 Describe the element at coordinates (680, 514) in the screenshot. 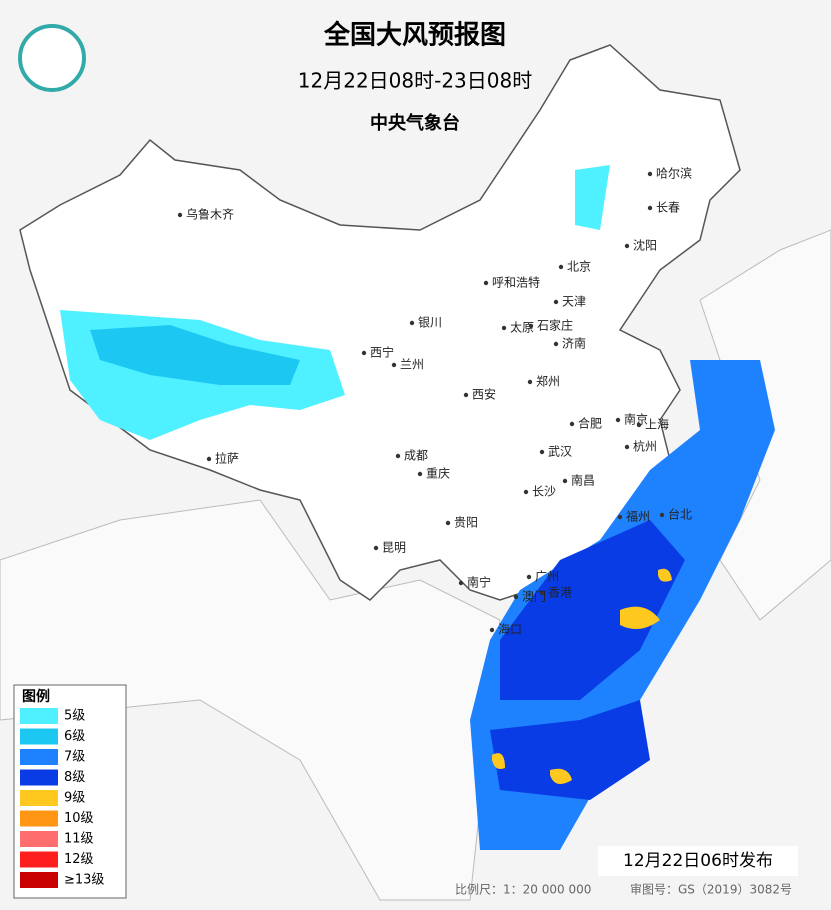

I see `city-label: 台北` at that location.